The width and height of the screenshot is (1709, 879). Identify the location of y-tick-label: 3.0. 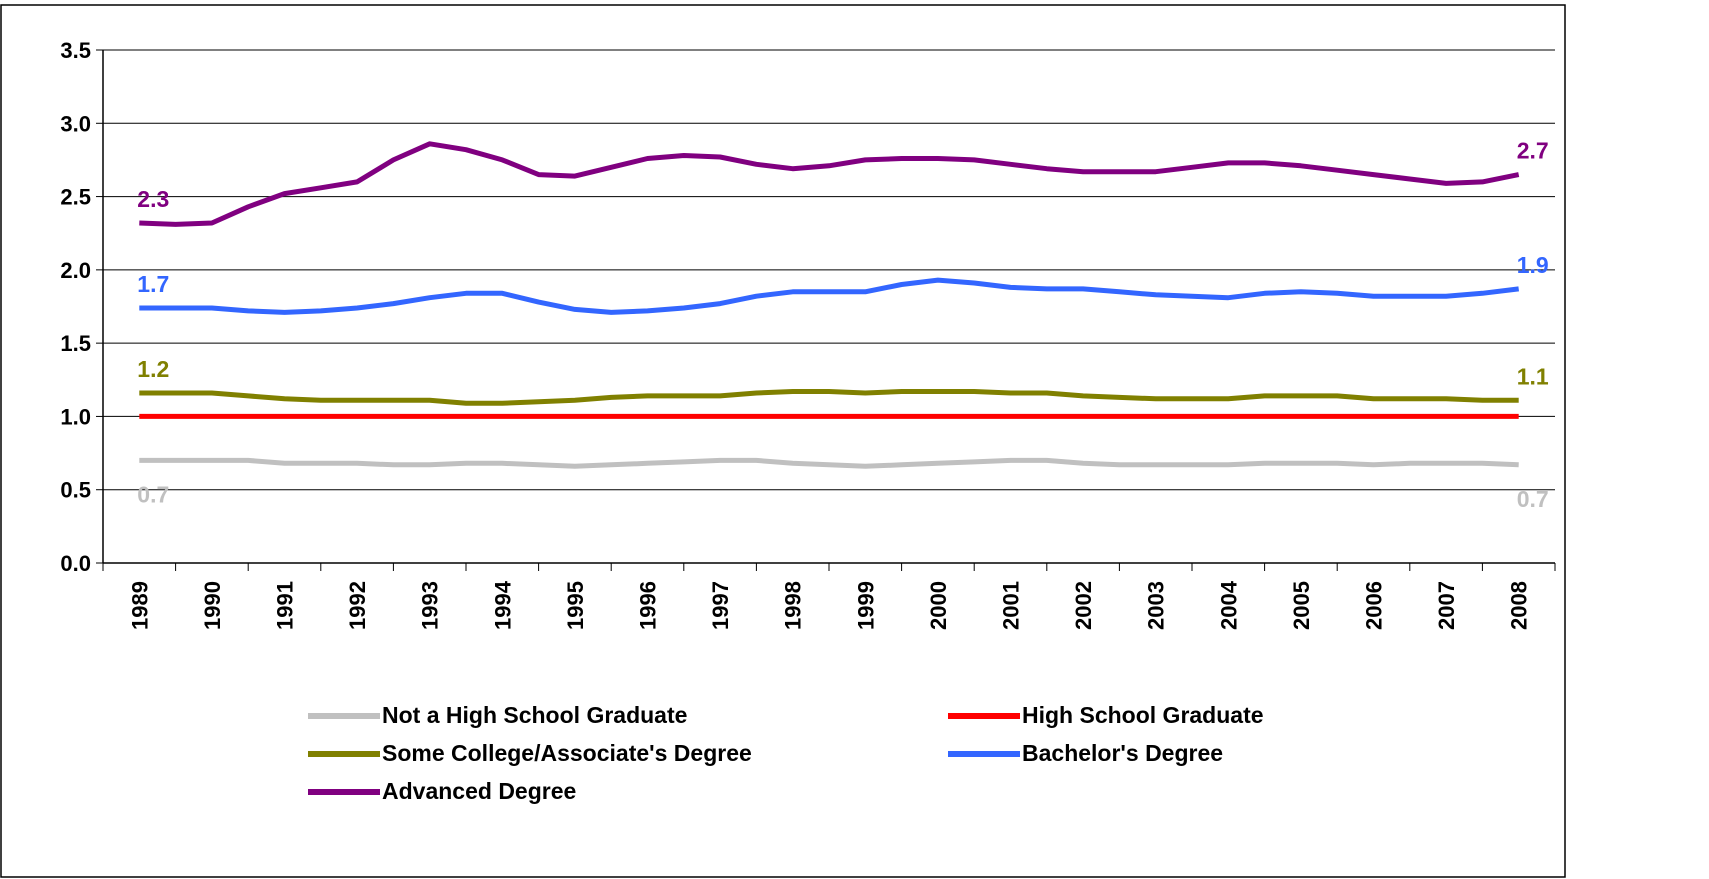
(75, 123).